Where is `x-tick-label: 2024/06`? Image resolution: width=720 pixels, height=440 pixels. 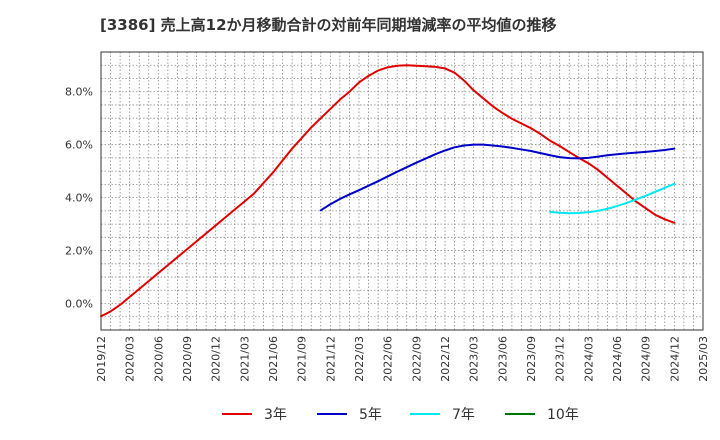 x-tick-label: 2024/06 is located at coordinates (617, 359).